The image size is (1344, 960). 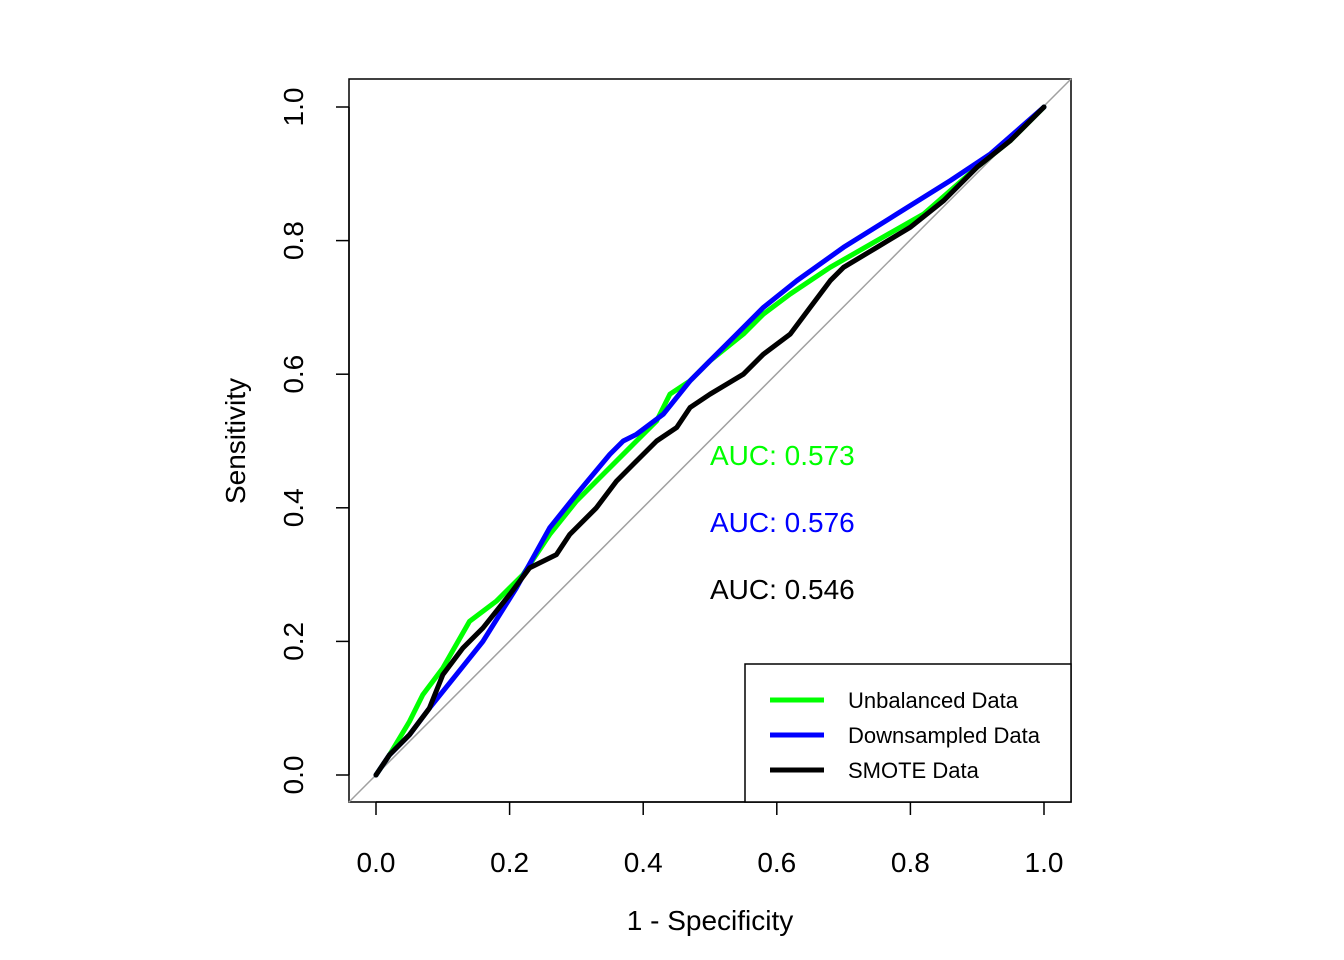 I want to click on x-tick-label: 1.0, so click(x=1044, y=862).